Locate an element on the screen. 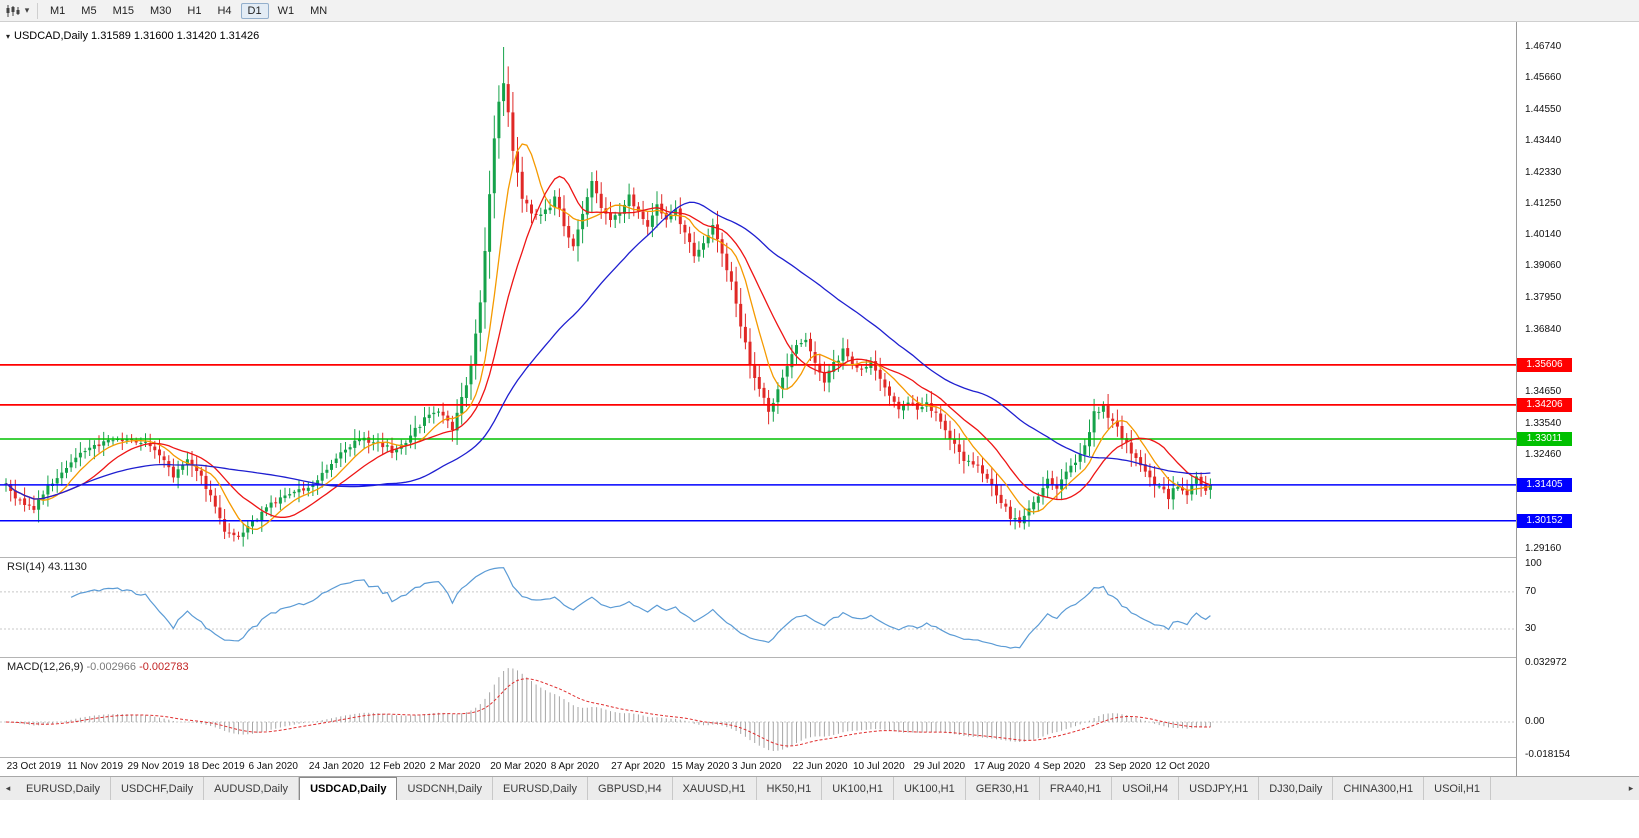 The height and width of the screenshot is (838, 1639). rsi-canvas is located at coordinates (758, 607).